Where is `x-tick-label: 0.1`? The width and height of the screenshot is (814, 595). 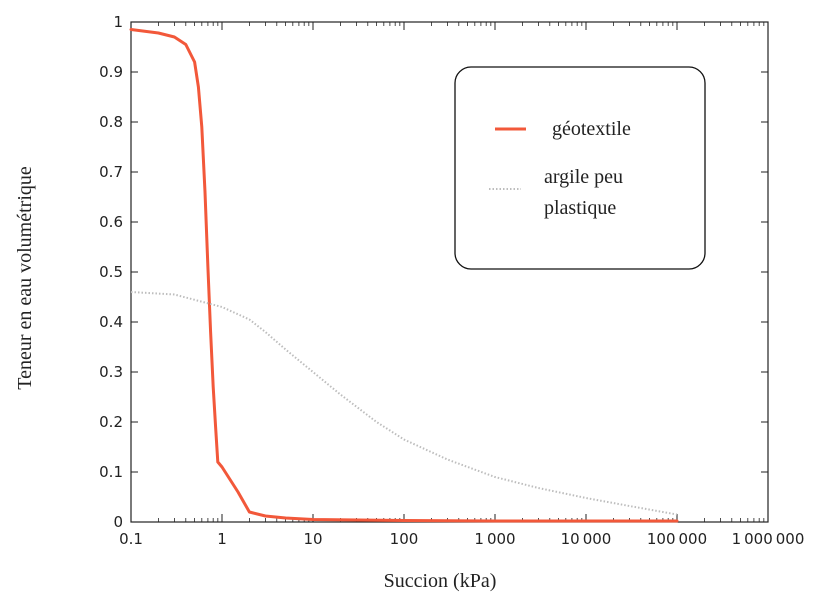
x-tick-label: 0.1 is located at coordinates (131, 539).